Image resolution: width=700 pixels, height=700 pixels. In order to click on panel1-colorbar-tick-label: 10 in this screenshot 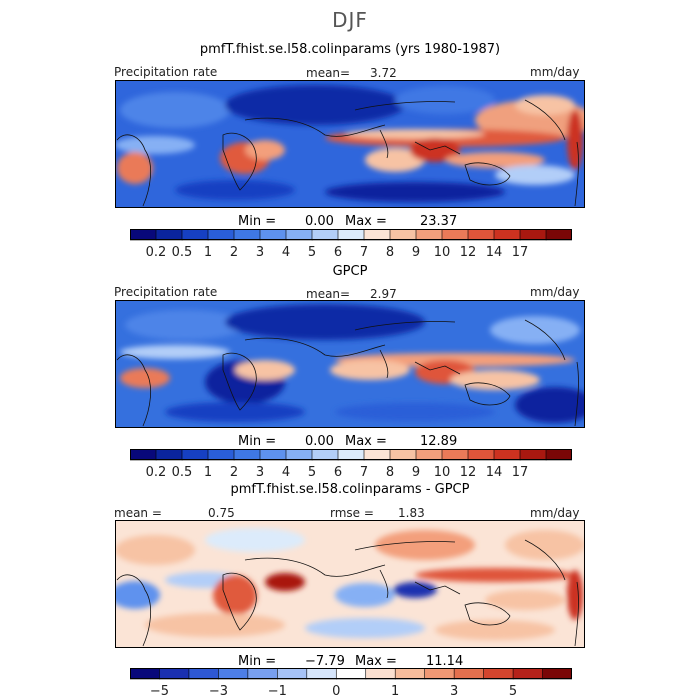, I will do `click(442, 252)`.